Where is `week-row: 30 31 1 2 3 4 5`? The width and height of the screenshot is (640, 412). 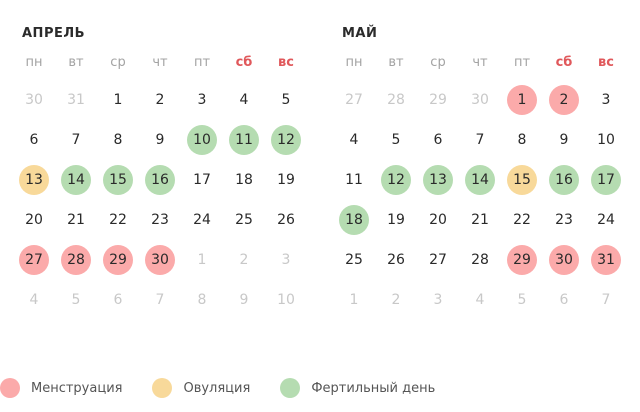
week-row: 30 31 1 2 3 4 5 is located at coordinates (160, 100).